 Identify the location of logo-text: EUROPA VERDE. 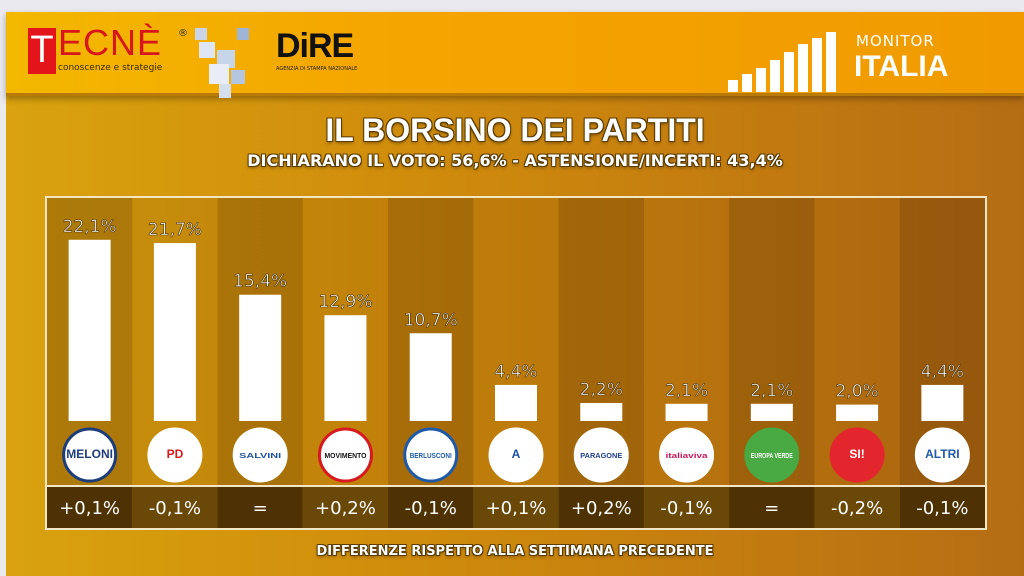
(772, 456).